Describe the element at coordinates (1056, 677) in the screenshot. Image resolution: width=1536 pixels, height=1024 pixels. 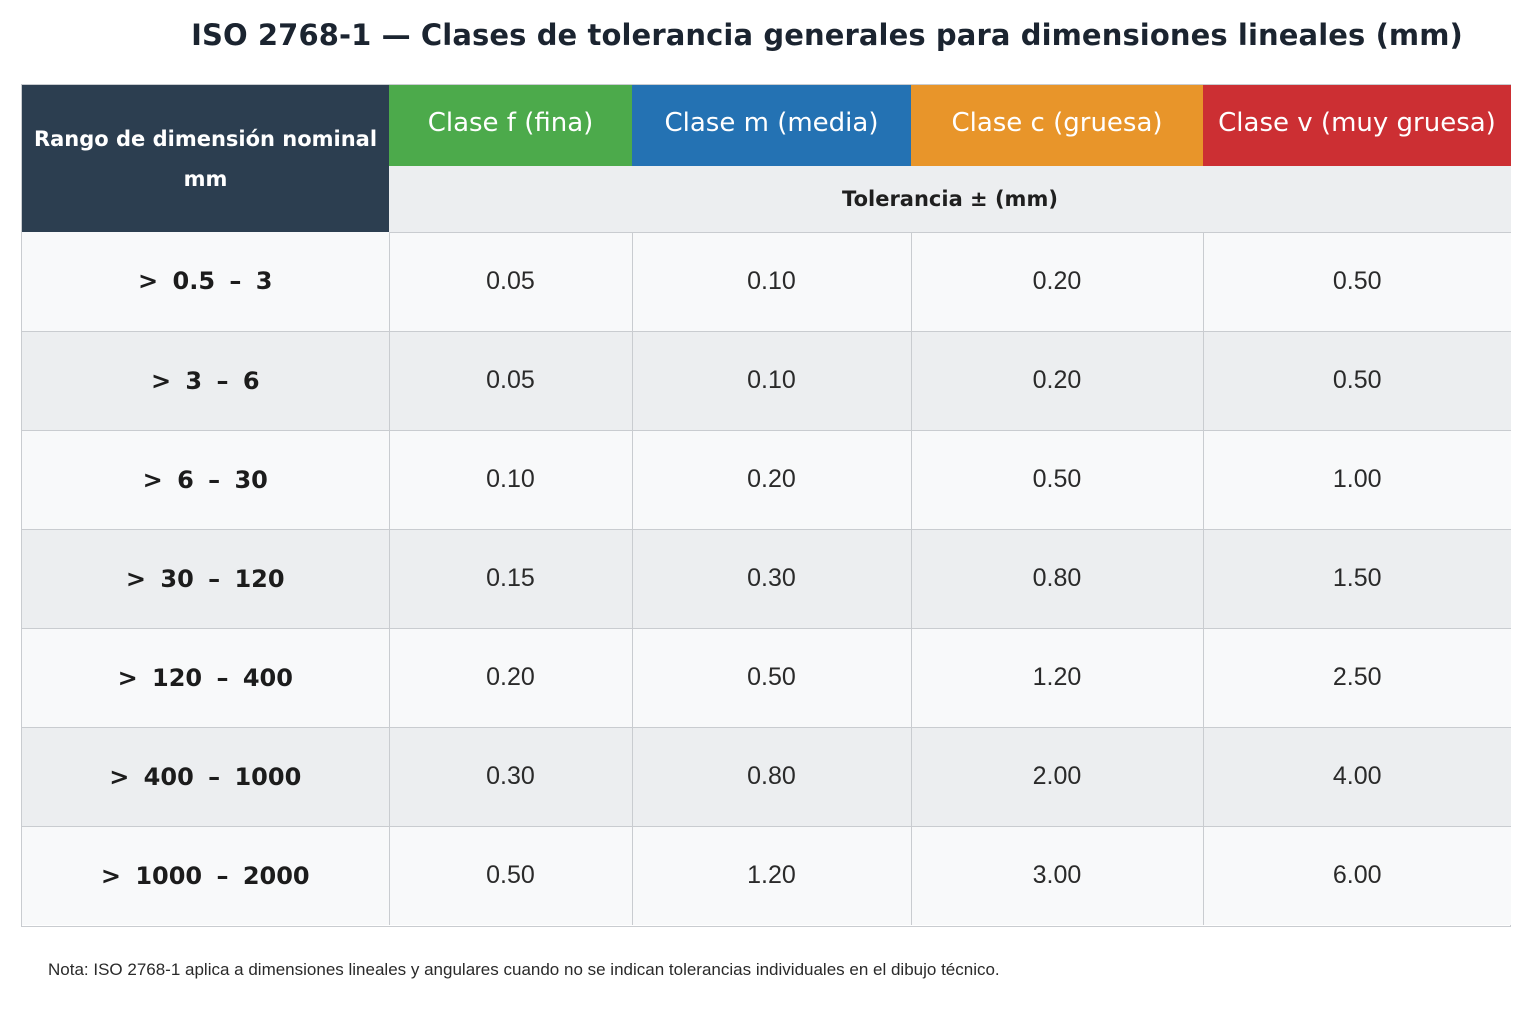
I see `class-c-value: 1.20` at that location.